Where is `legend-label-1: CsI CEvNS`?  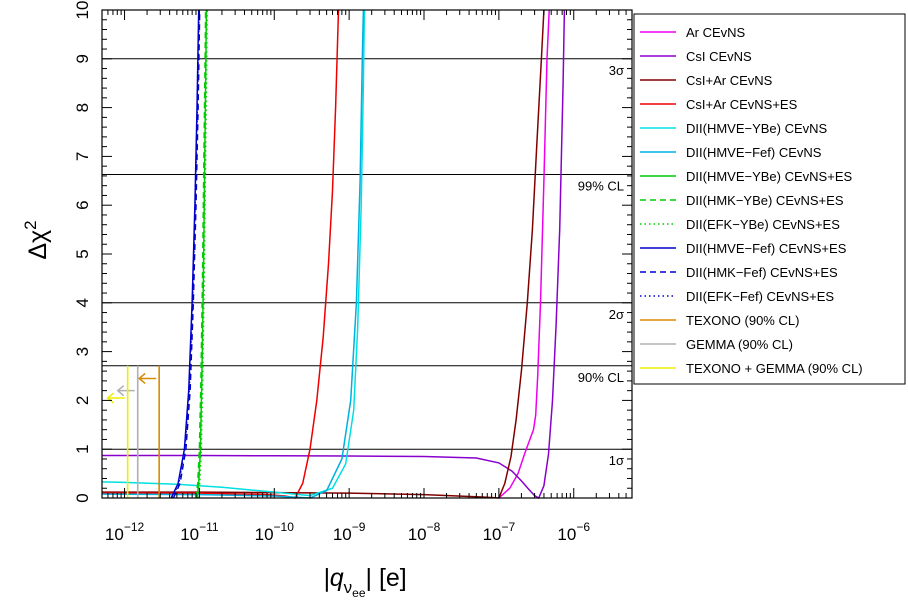
legend-label-1: CsI CEvNS is located at coordinates (719, 56).